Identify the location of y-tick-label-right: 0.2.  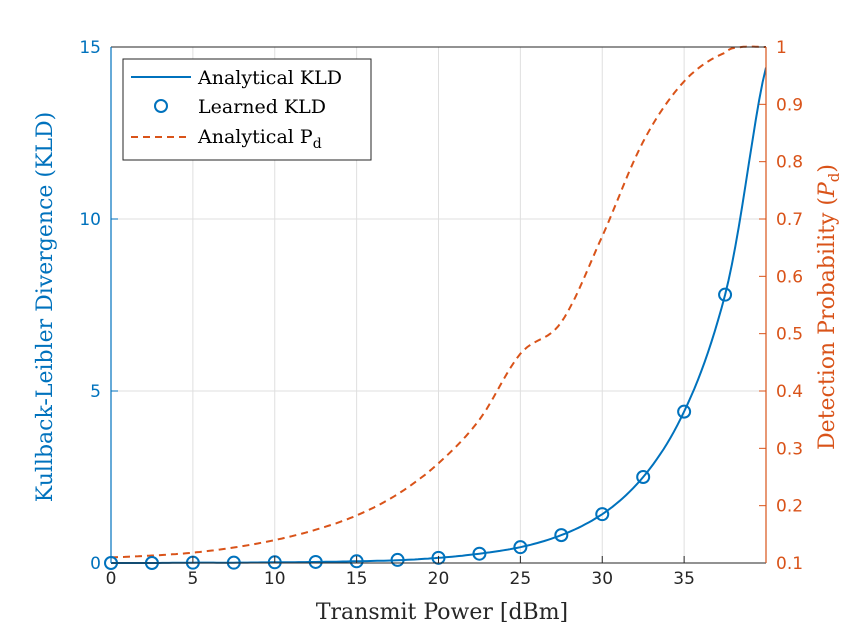
(789, 507).